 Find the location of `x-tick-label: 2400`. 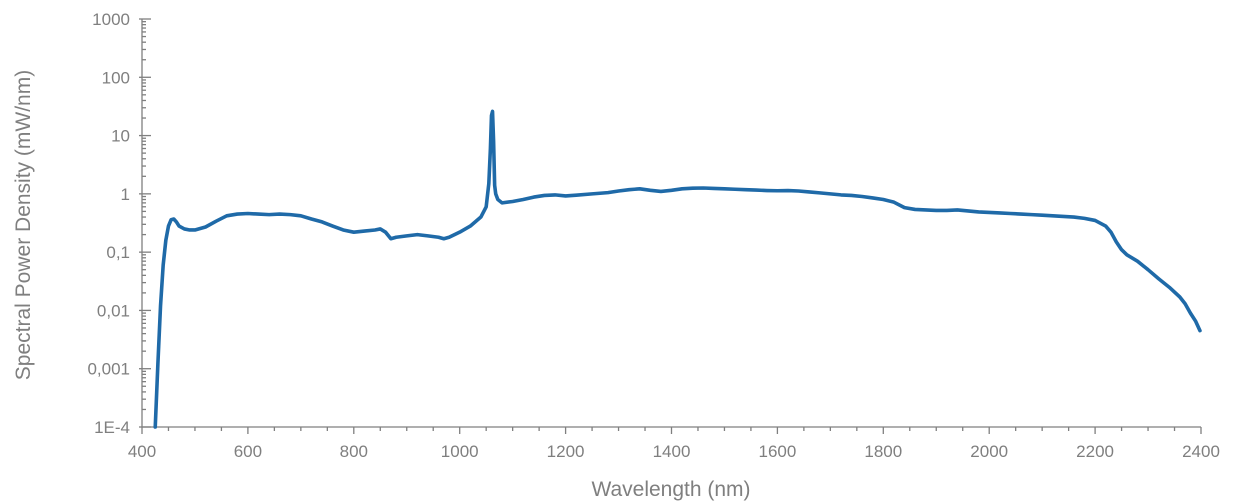

x-tick-label: 2400 is located at coordinates (1201, 451).